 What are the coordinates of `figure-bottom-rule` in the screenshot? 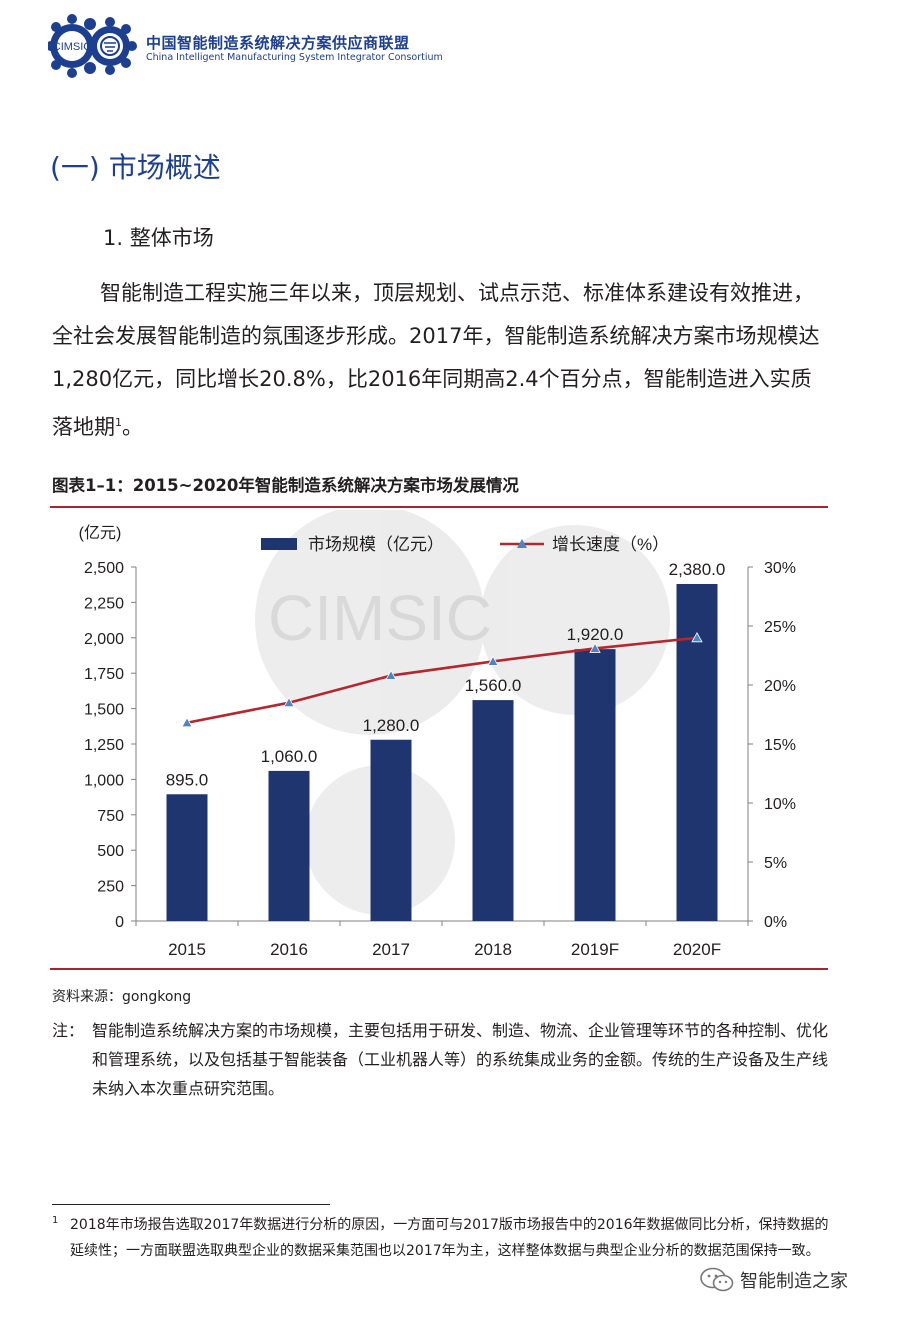 It's located at (439, 969).